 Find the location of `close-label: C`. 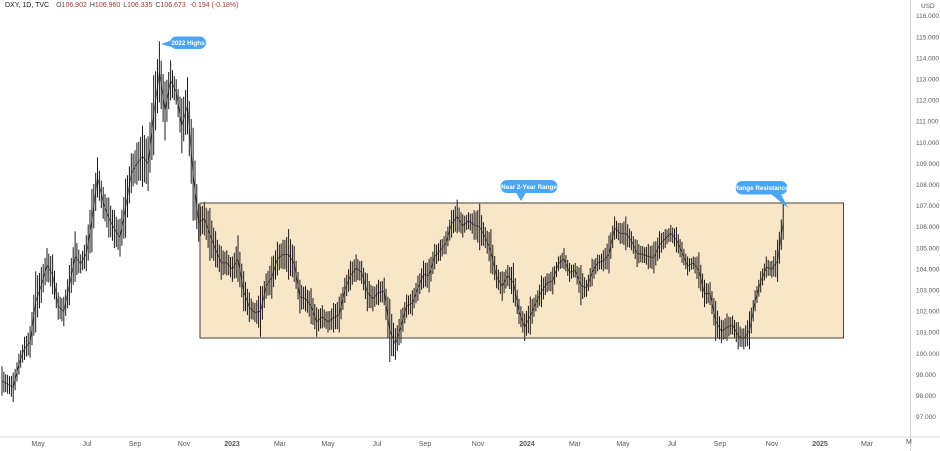

close-label: C is located at coordinates (158, 5).